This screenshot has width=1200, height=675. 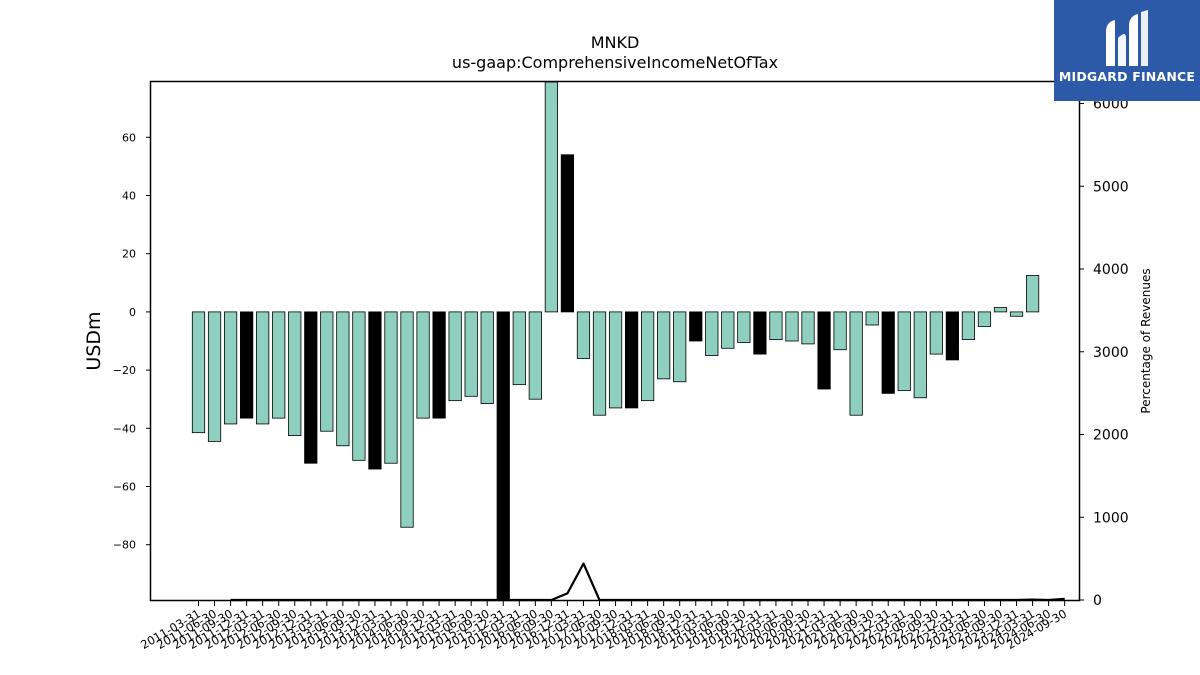 I want to click on y2-tick-label: 3000, so click(x=1111, y=353).